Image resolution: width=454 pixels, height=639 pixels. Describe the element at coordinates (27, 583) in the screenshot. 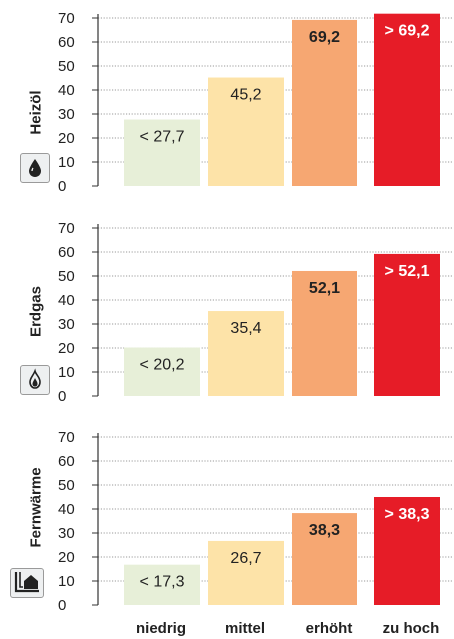

I see `district-heating-house-icon` at that location.